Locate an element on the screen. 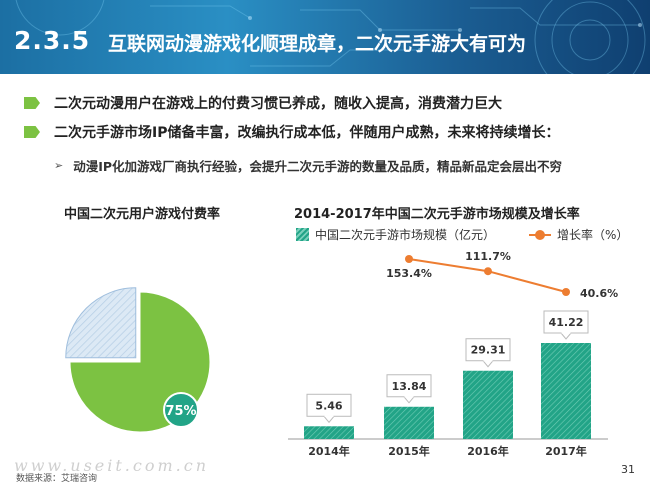  watermark: www.useit.com.cn is located at coordinates (112, 465).